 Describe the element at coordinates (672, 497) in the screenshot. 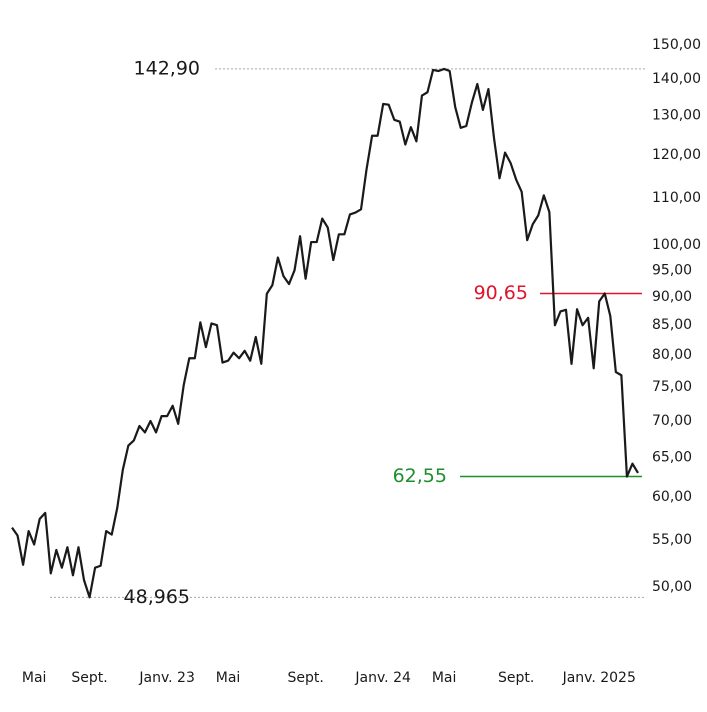

I see `y-tick-label: 60,00` at that location.